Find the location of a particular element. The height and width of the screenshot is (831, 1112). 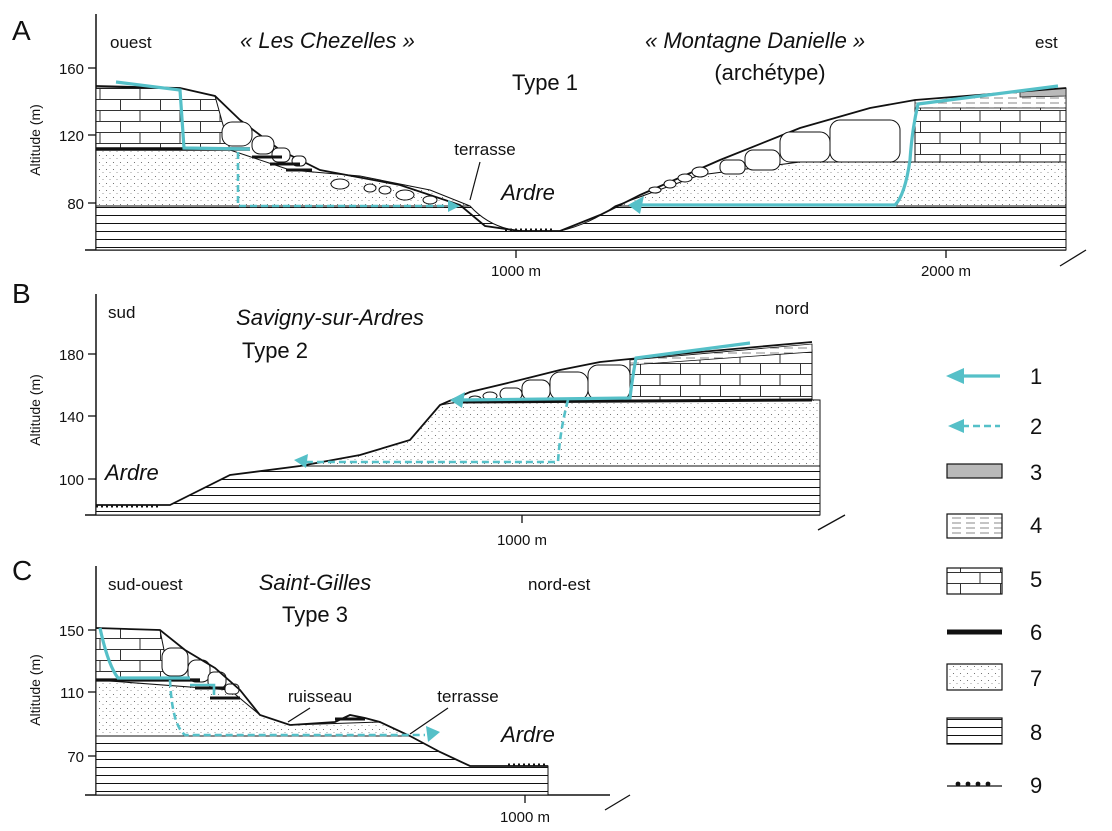

legend-item: 8 is located at coordinates (994, 731).